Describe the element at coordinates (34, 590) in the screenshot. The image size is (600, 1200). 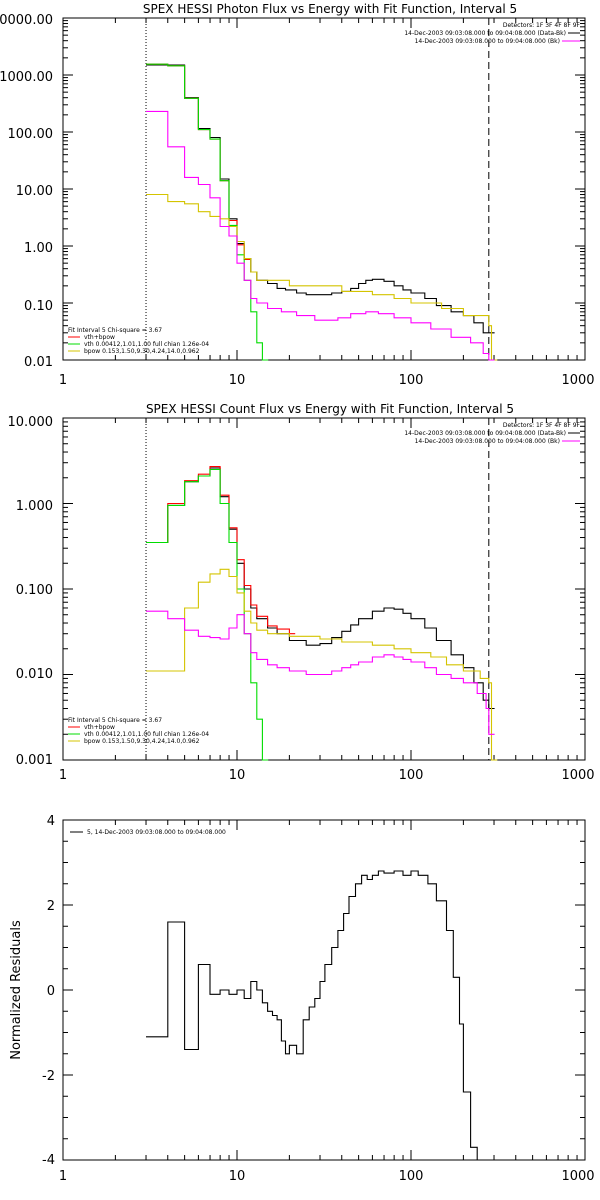
I see `y-tick-label: 0.100` at that location.